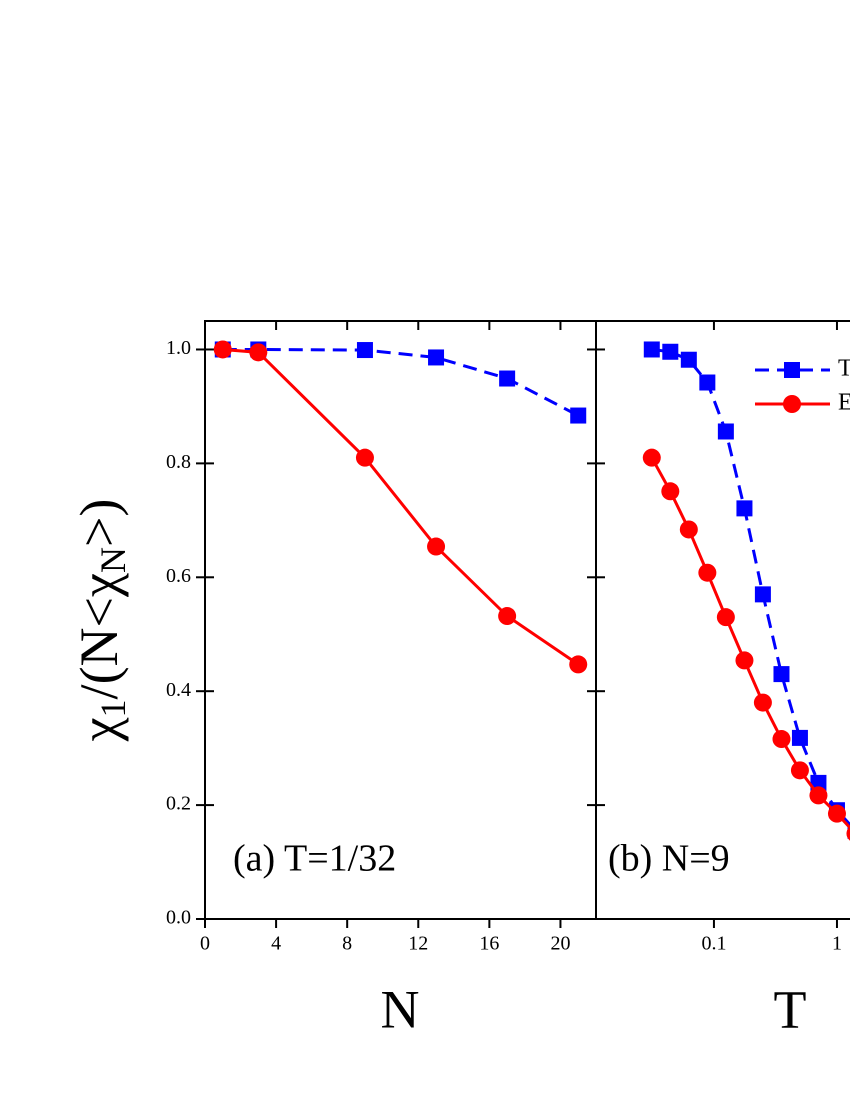 The height and width of the screenshot is (1100, 850). Describe the element at coordinates (178, 462) in the screenshot. I see `y-tick-label: 0.8` at that location.